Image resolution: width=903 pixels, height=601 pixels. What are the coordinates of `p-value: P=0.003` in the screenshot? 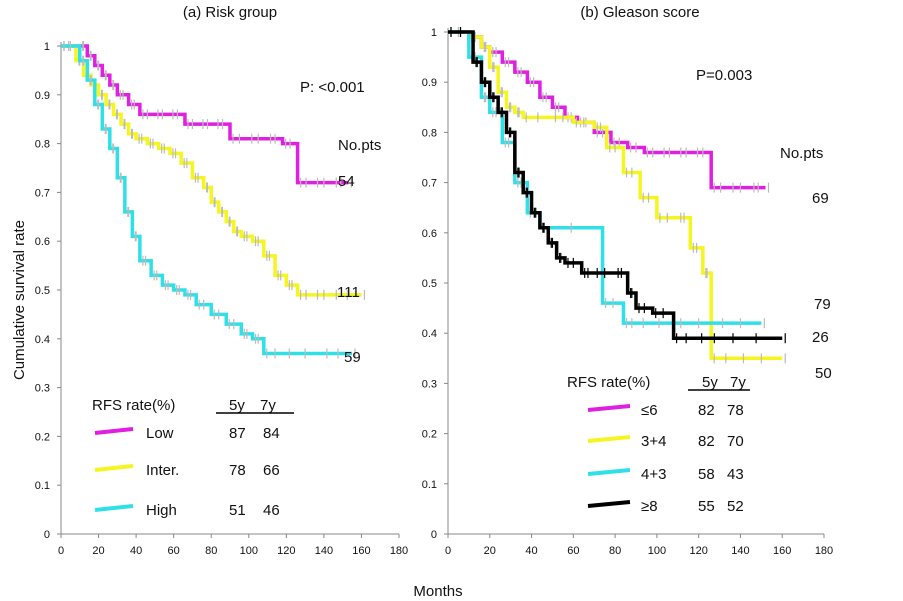 It's located at (724, 75).